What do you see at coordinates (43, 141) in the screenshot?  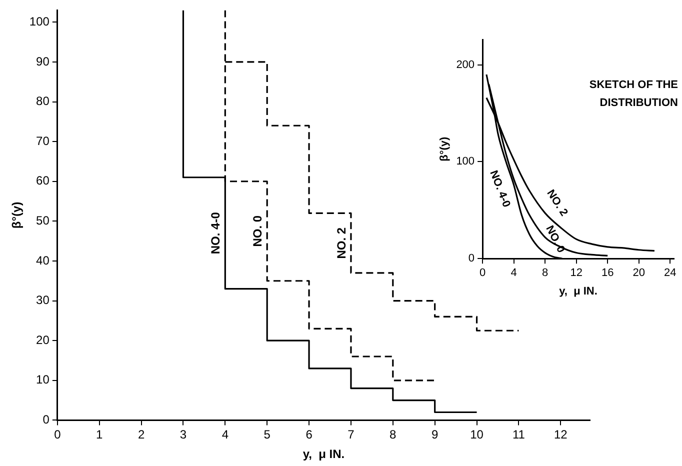 I see `y-tick-label: 70` at bounding box center [43, 141].